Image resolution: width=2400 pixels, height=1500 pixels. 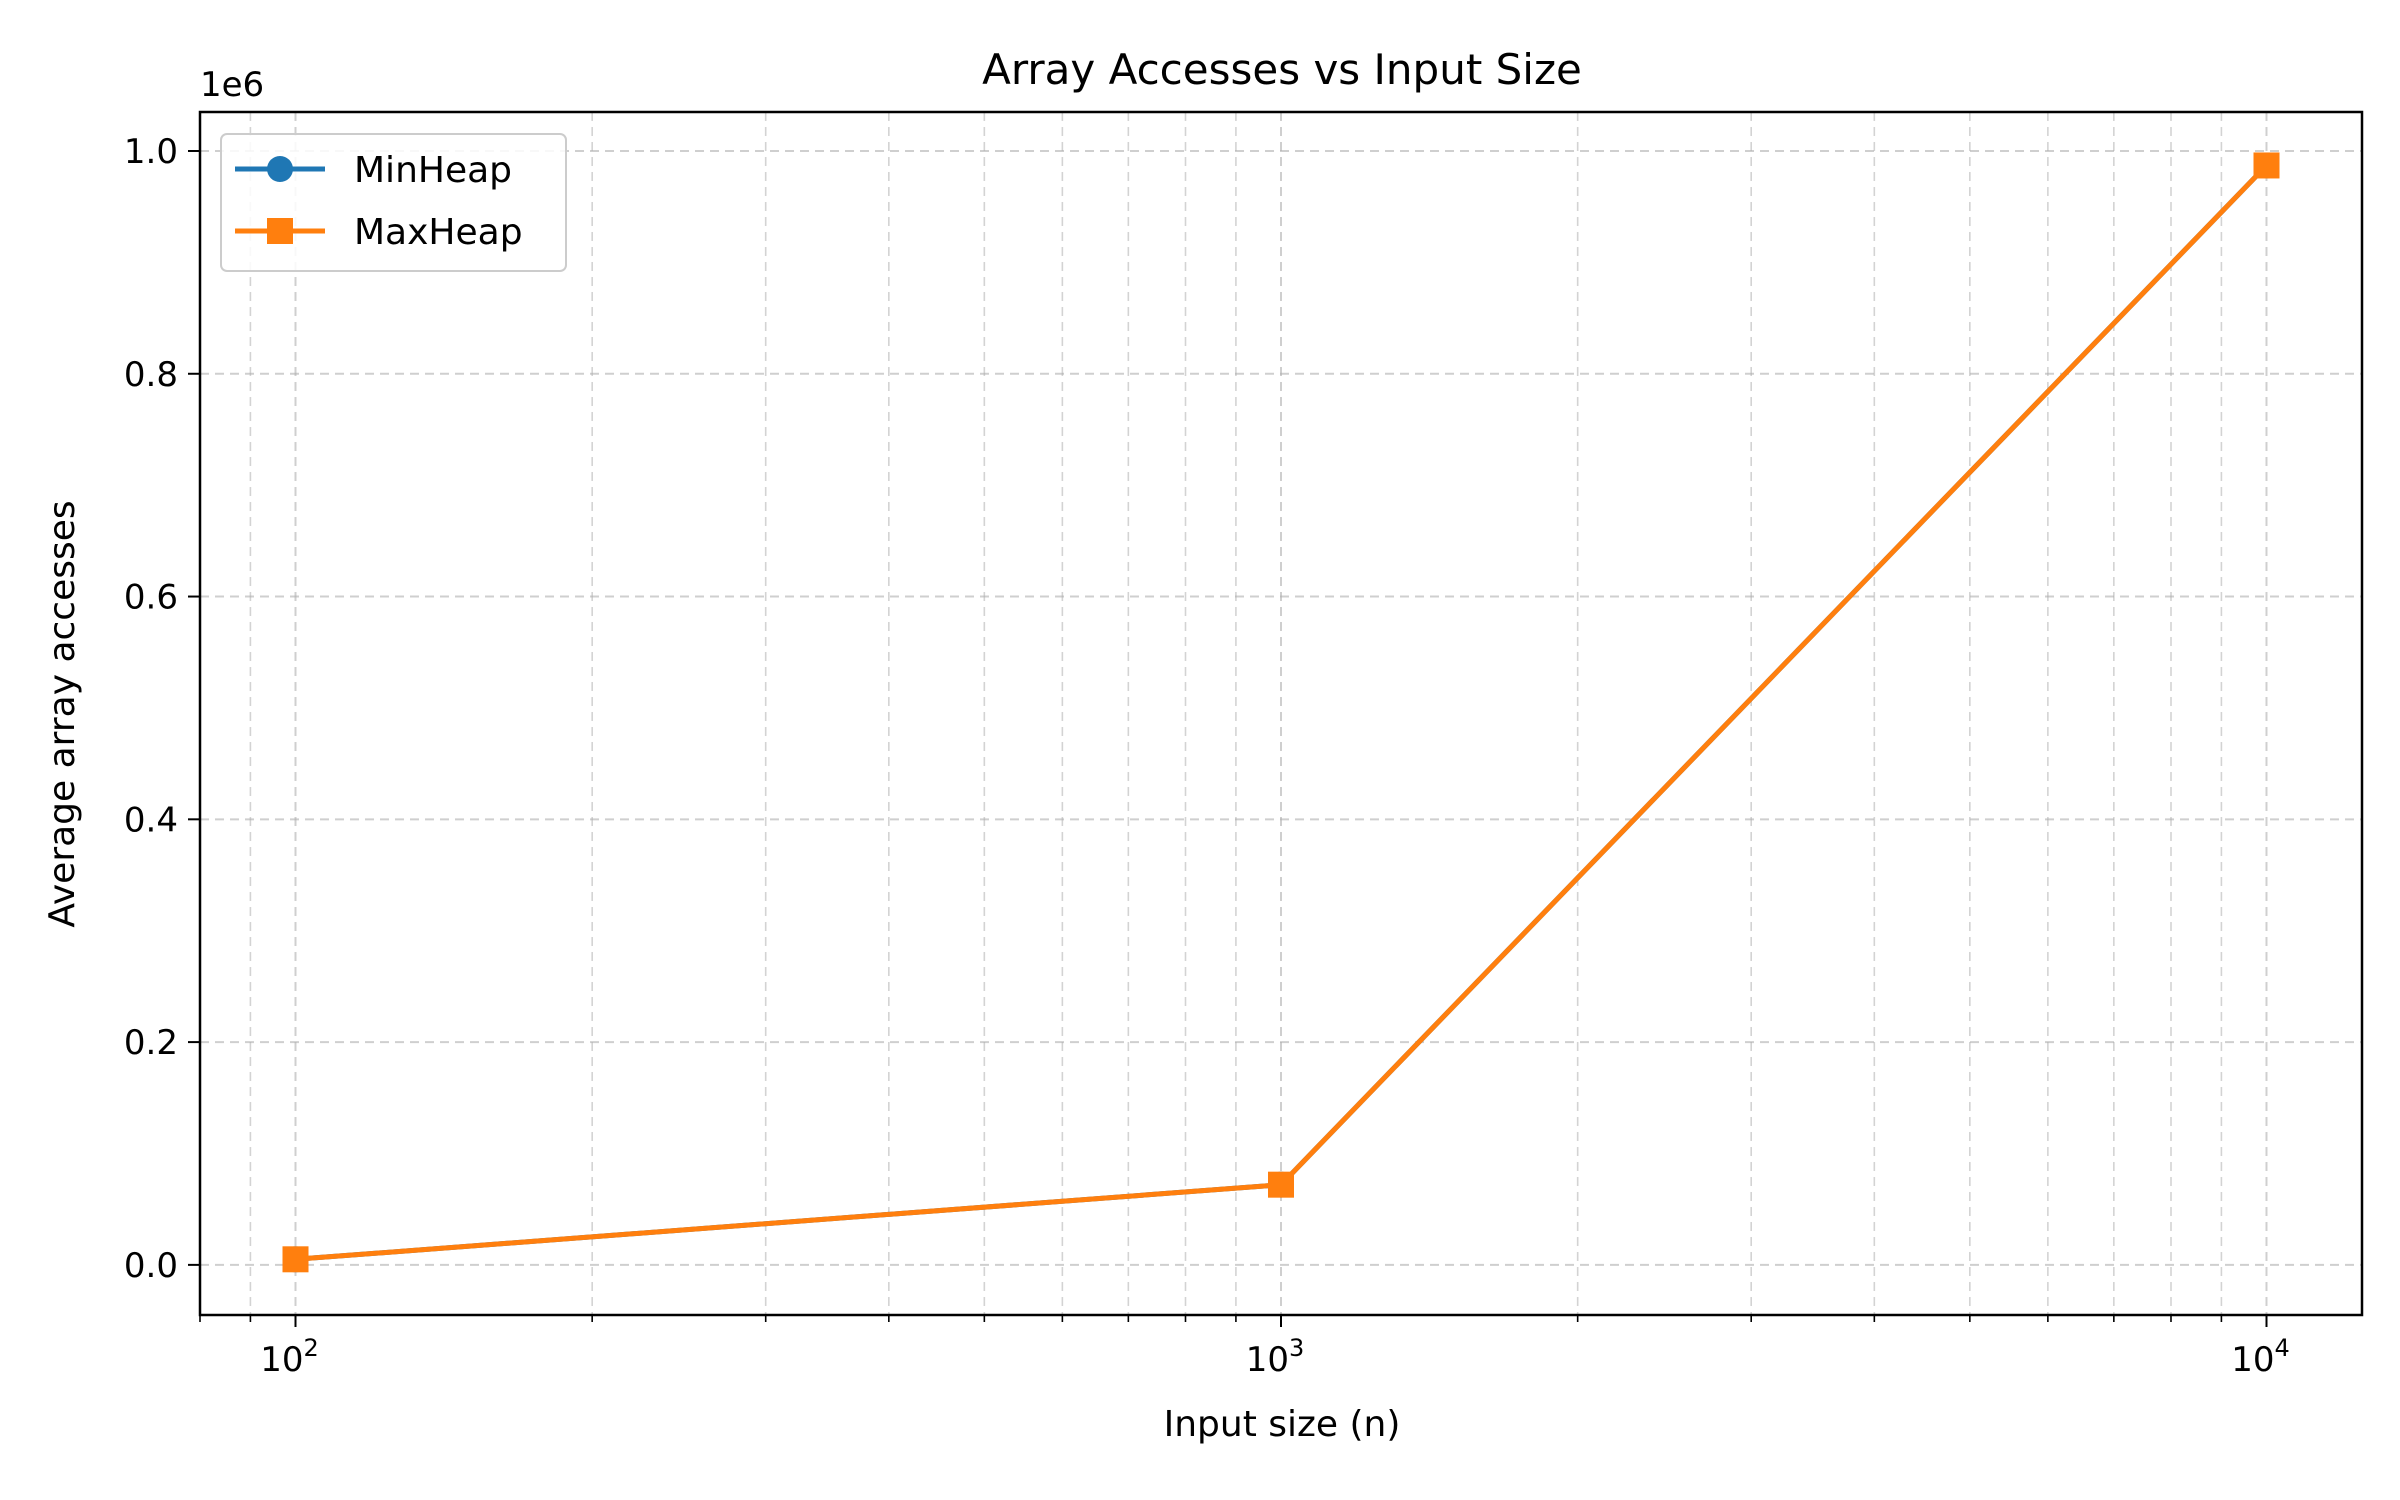 I want to click on x-axis-label: Input size (n), so click(x=1282, y=1424).